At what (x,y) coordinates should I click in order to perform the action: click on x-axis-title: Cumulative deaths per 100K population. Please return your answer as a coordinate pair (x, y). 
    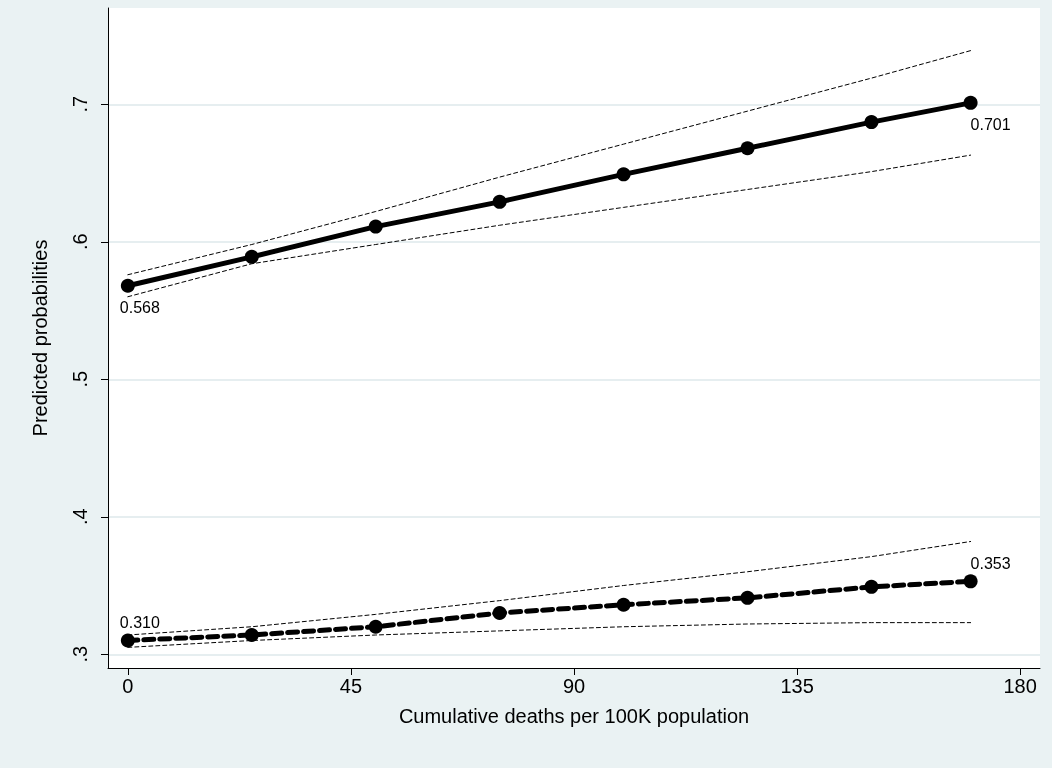
    Looking at the image, I should click on (574, 716).